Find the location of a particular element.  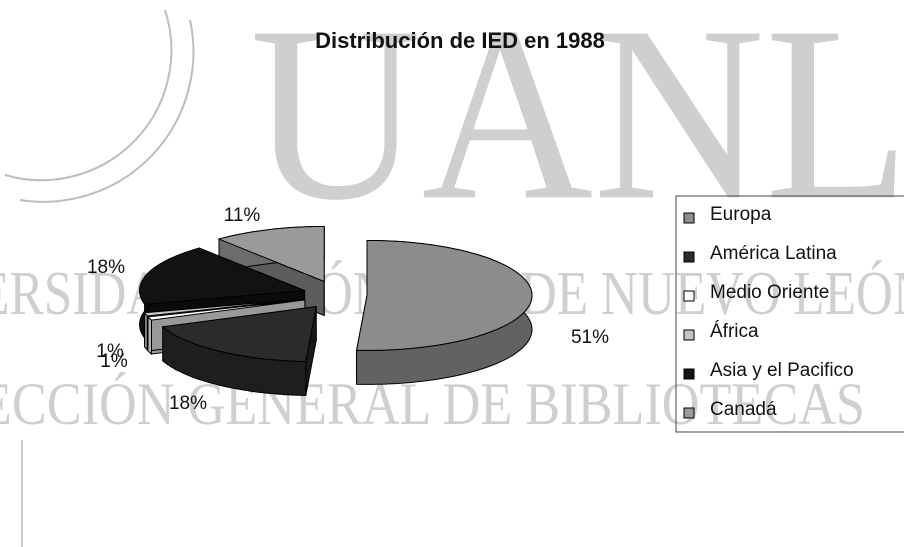

watermark: DIRECCIÓN GENERAL DE BIBLIOTECAS is located at coordinates (432, 404).